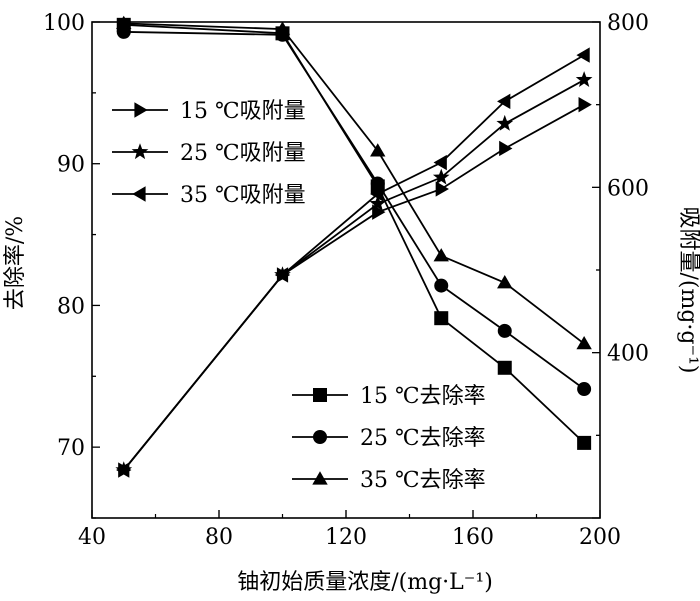  What do you see at coordinates (243, 111) in the screenshot?
I see `legend-label: 15 ℃吸附量` at bounding box center [243, 111].